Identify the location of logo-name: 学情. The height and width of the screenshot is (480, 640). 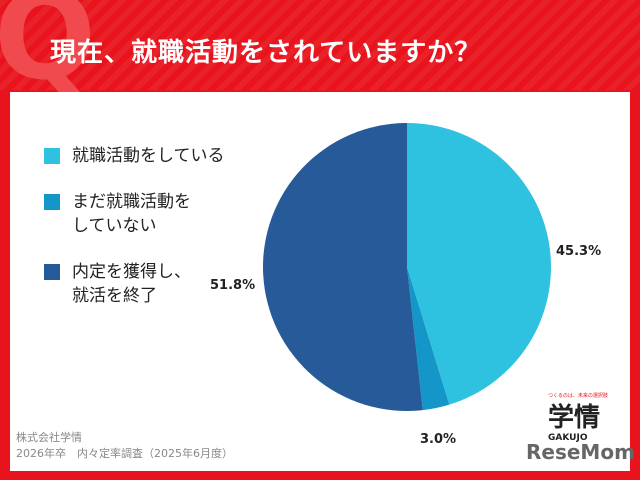
(574, 418).